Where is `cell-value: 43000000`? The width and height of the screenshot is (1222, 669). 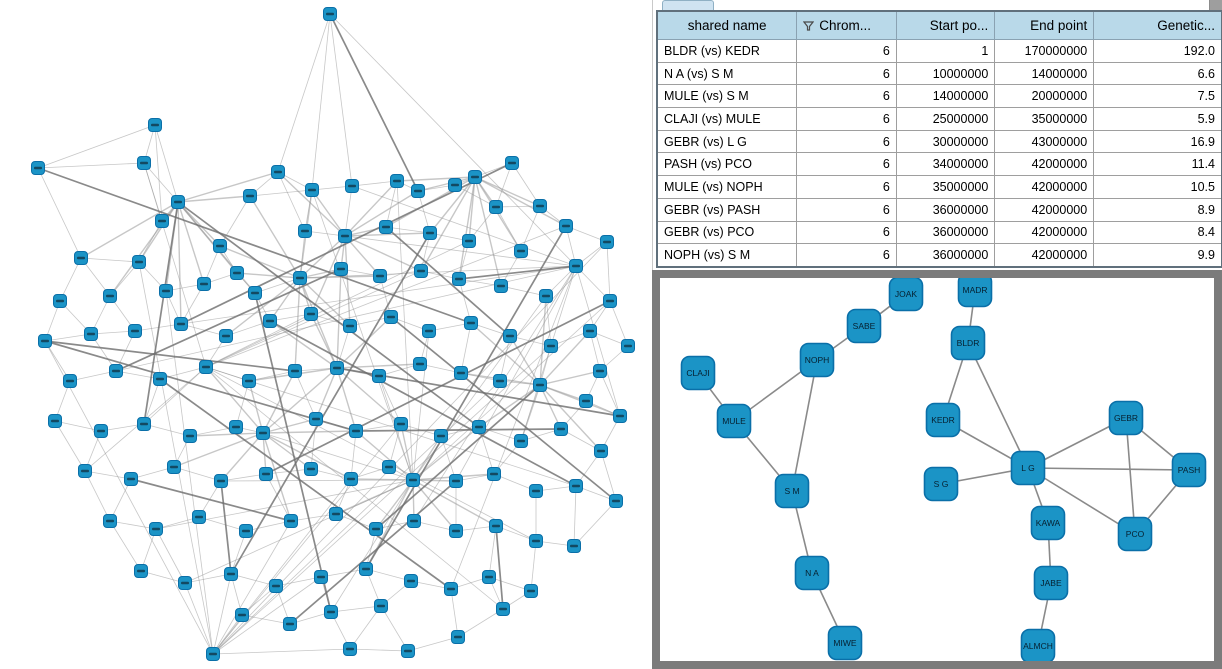 cell-value: 43000000 is located at coordinates (1044, 141).